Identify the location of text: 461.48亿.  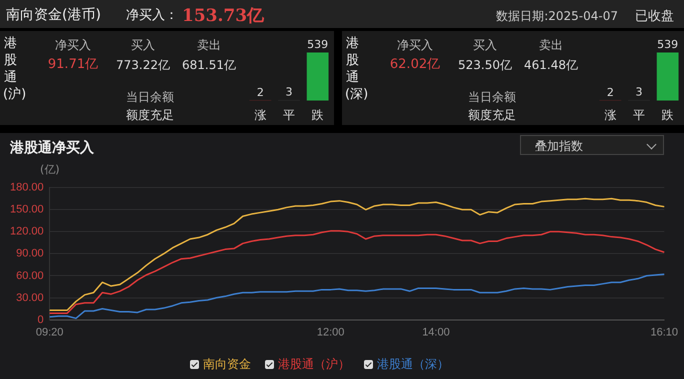
(551, 65).